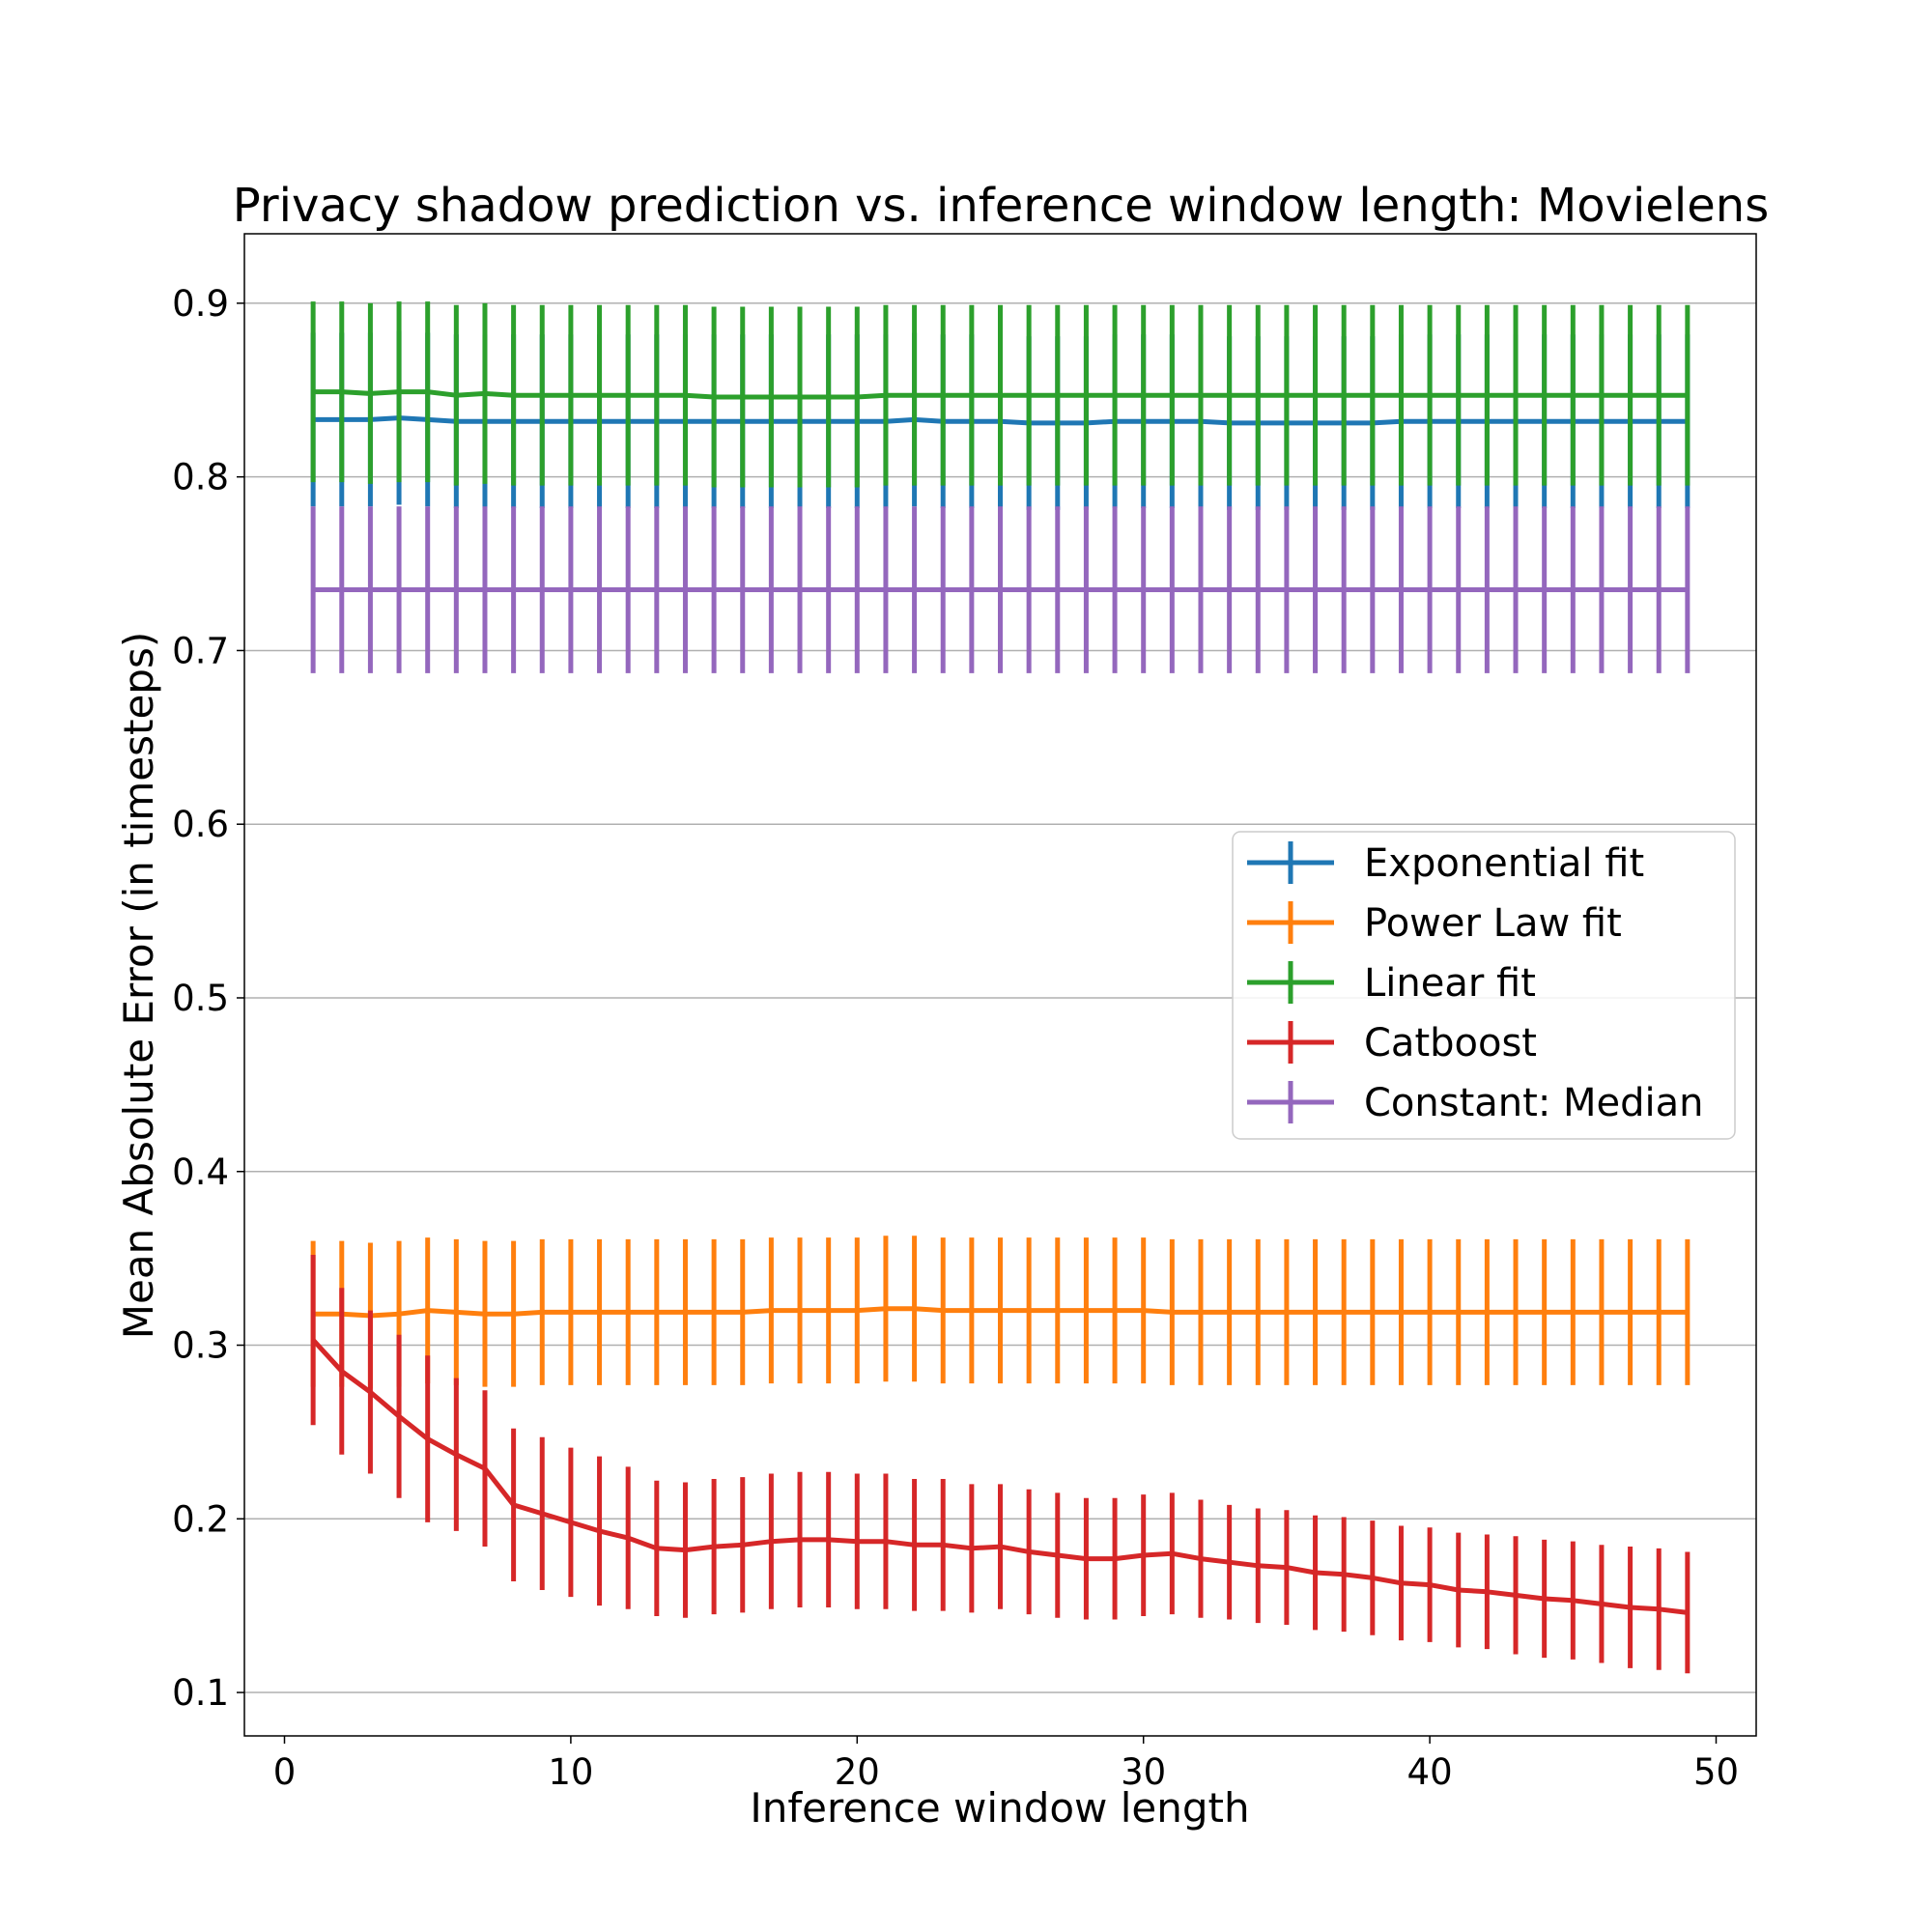 Image resolution: width=1932 pixels, height=1932 pixels. Describe the element at coordinates (1493, 923) in the screenshot. I see `legend-label: Power Law fit` at that location.